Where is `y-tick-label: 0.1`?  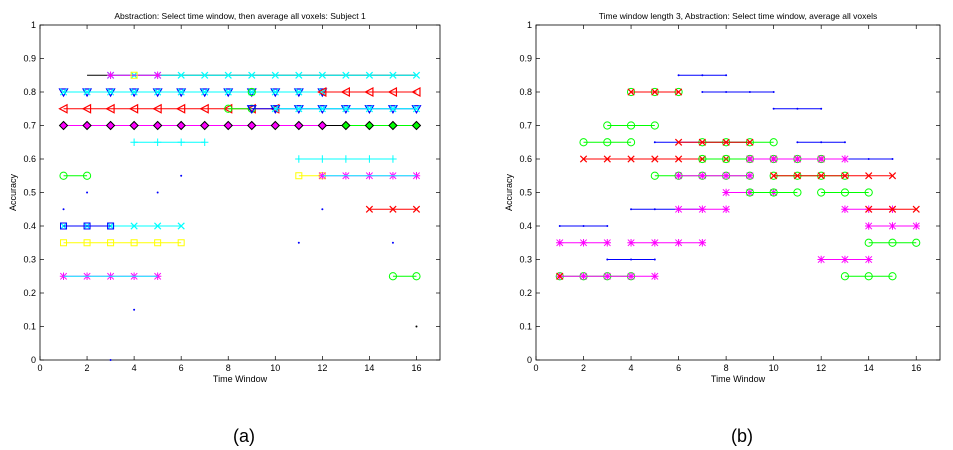 y-tick-label: 0.1 is located at coordinates (29, 327).